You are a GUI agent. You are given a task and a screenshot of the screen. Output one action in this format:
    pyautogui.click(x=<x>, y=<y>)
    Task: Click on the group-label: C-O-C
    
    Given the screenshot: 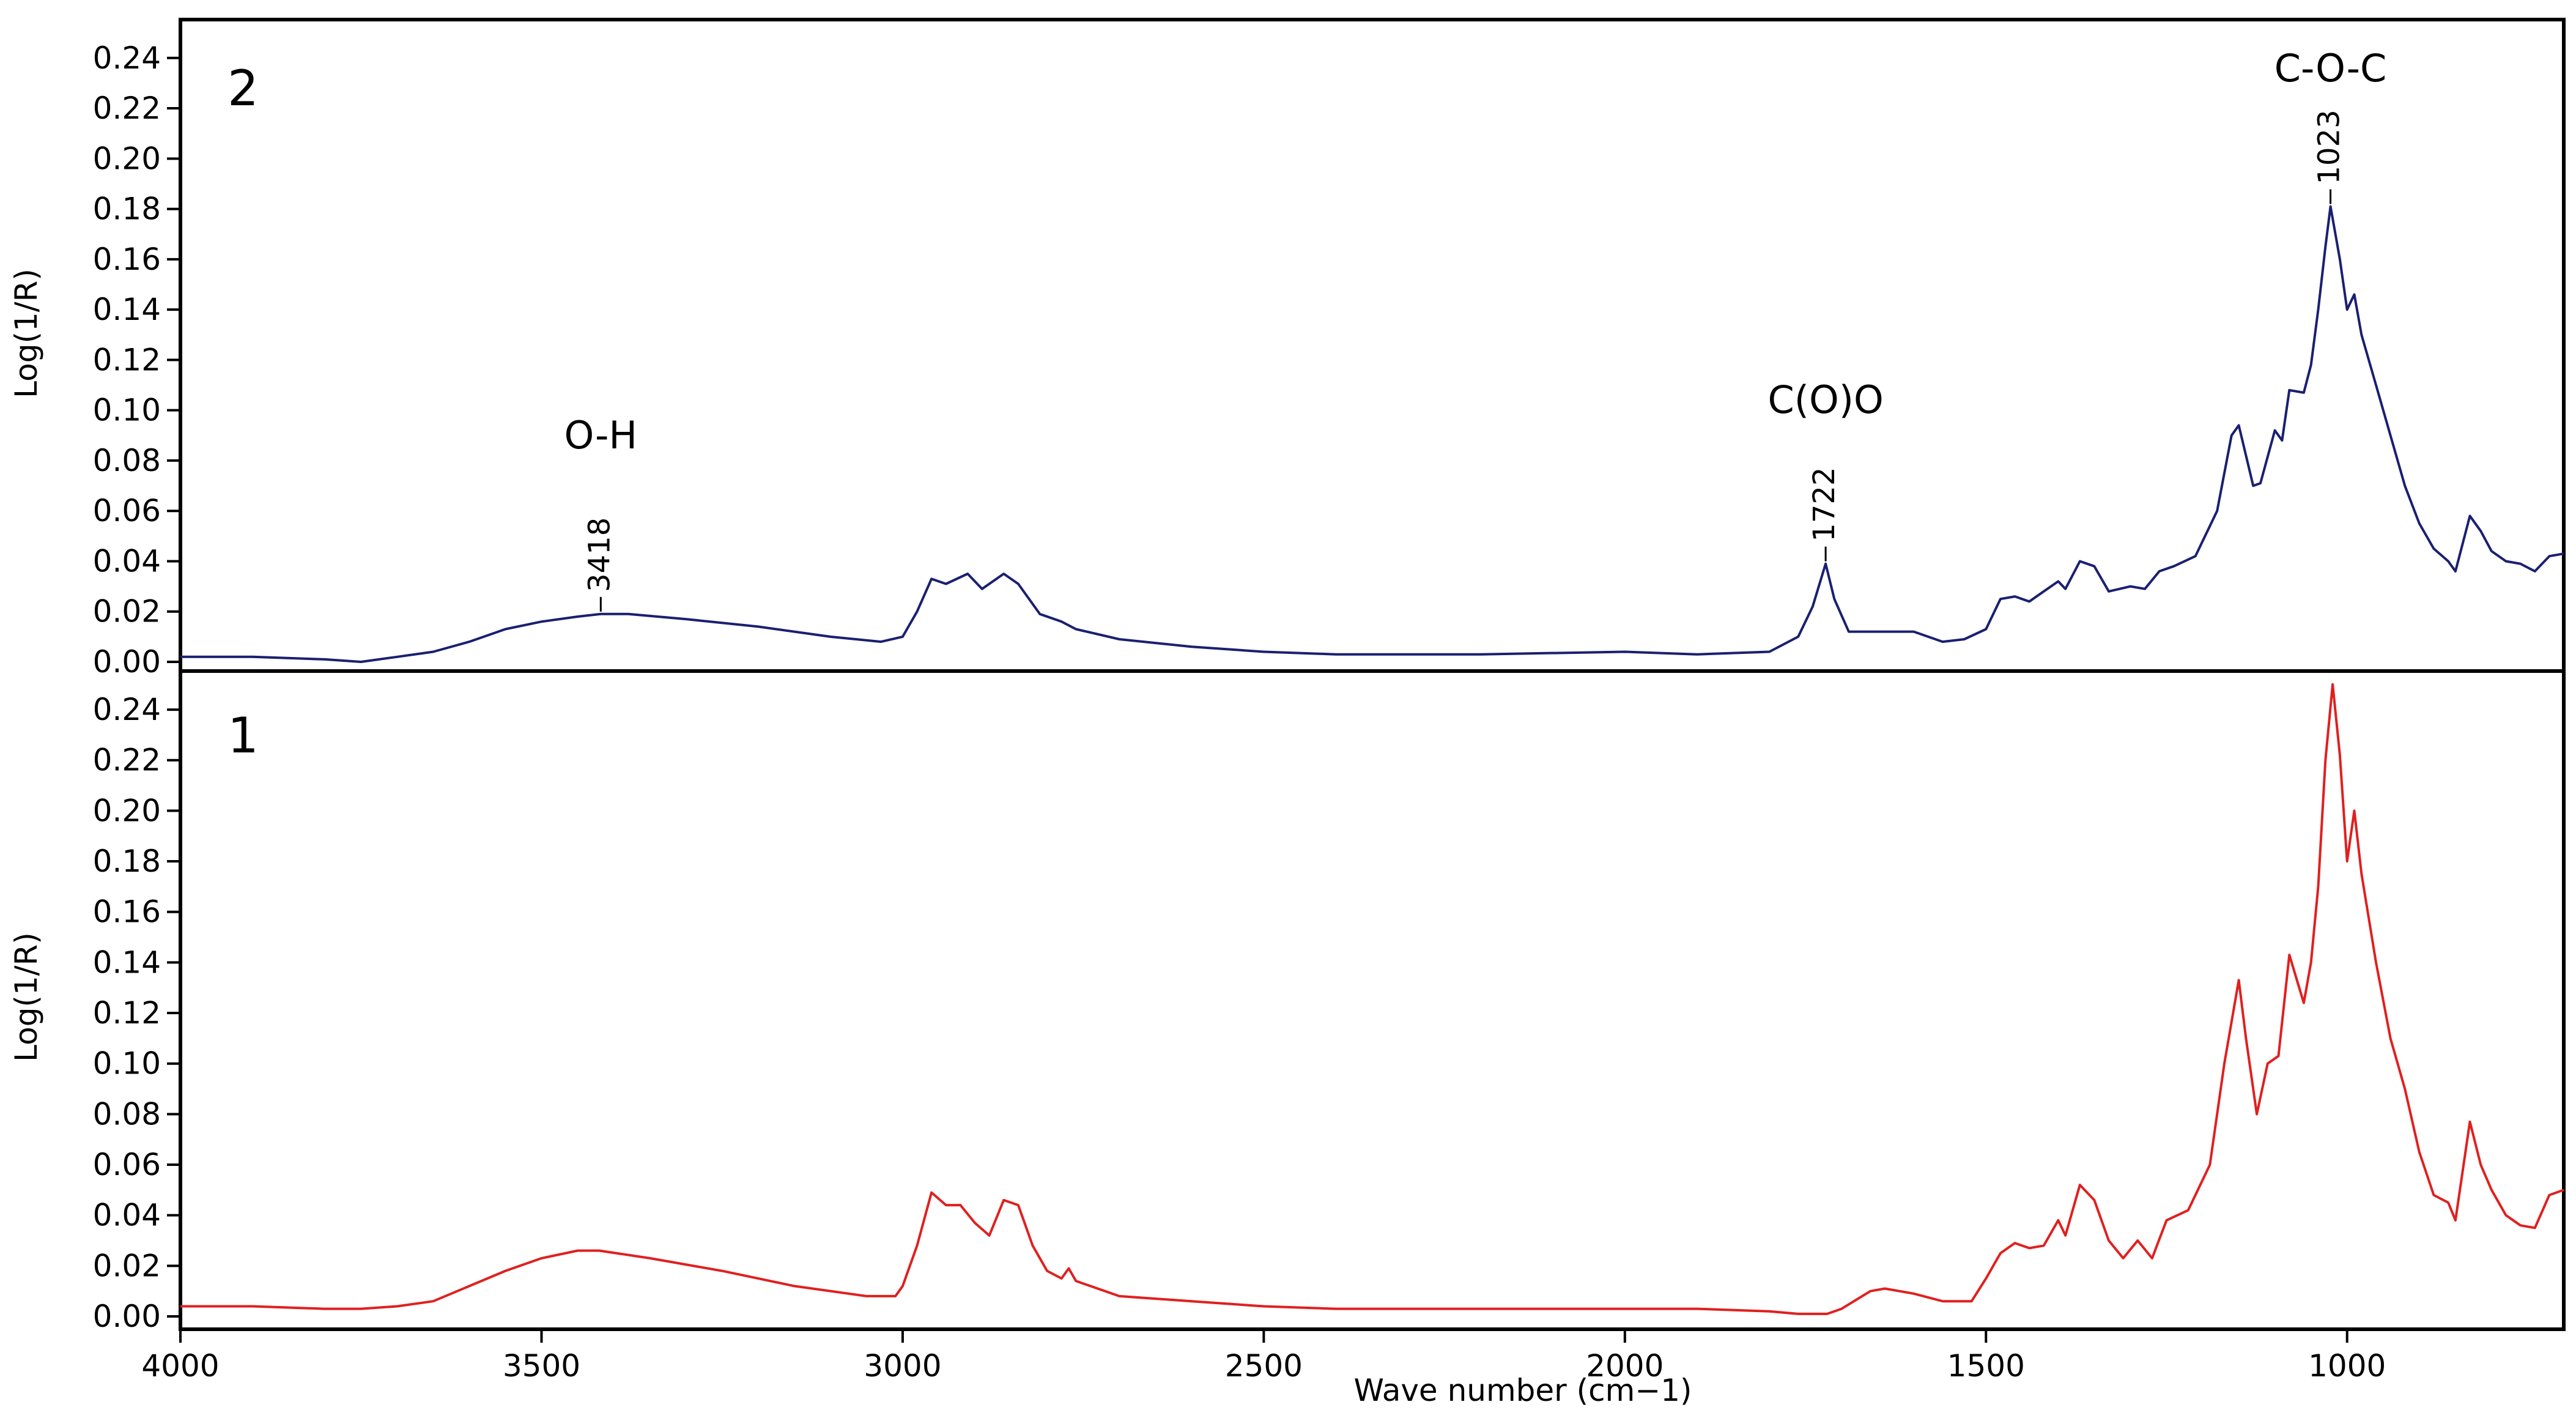 What is the action you would take?
    pyautogui.click(x=2330, y=68)
    